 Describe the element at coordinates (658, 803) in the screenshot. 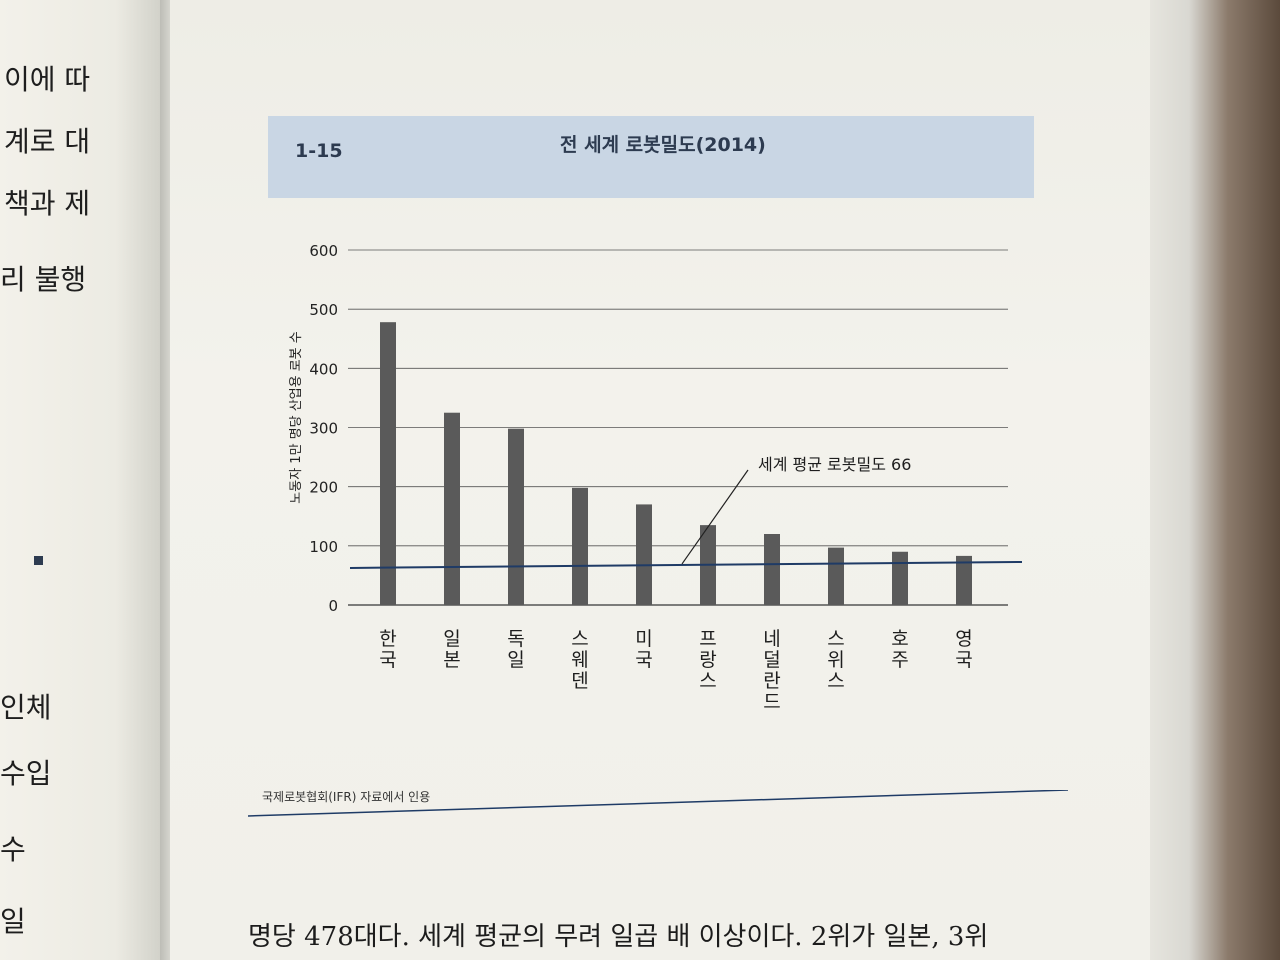

I see `source-rule` at that location.